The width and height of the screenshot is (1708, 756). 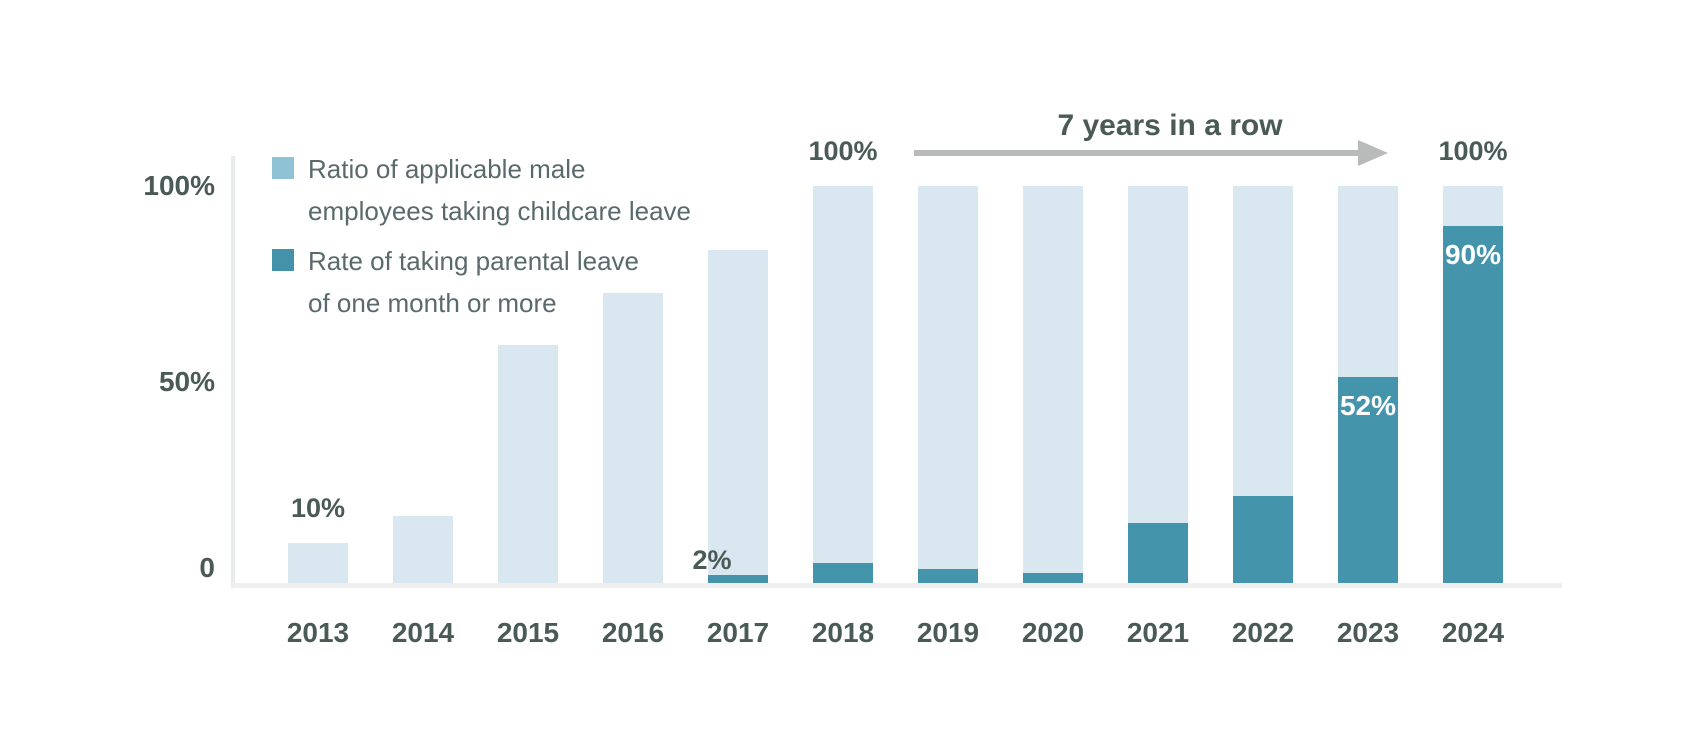 I want to click on value-label-2013-above_light: 10%, so click(x=318, y=508).